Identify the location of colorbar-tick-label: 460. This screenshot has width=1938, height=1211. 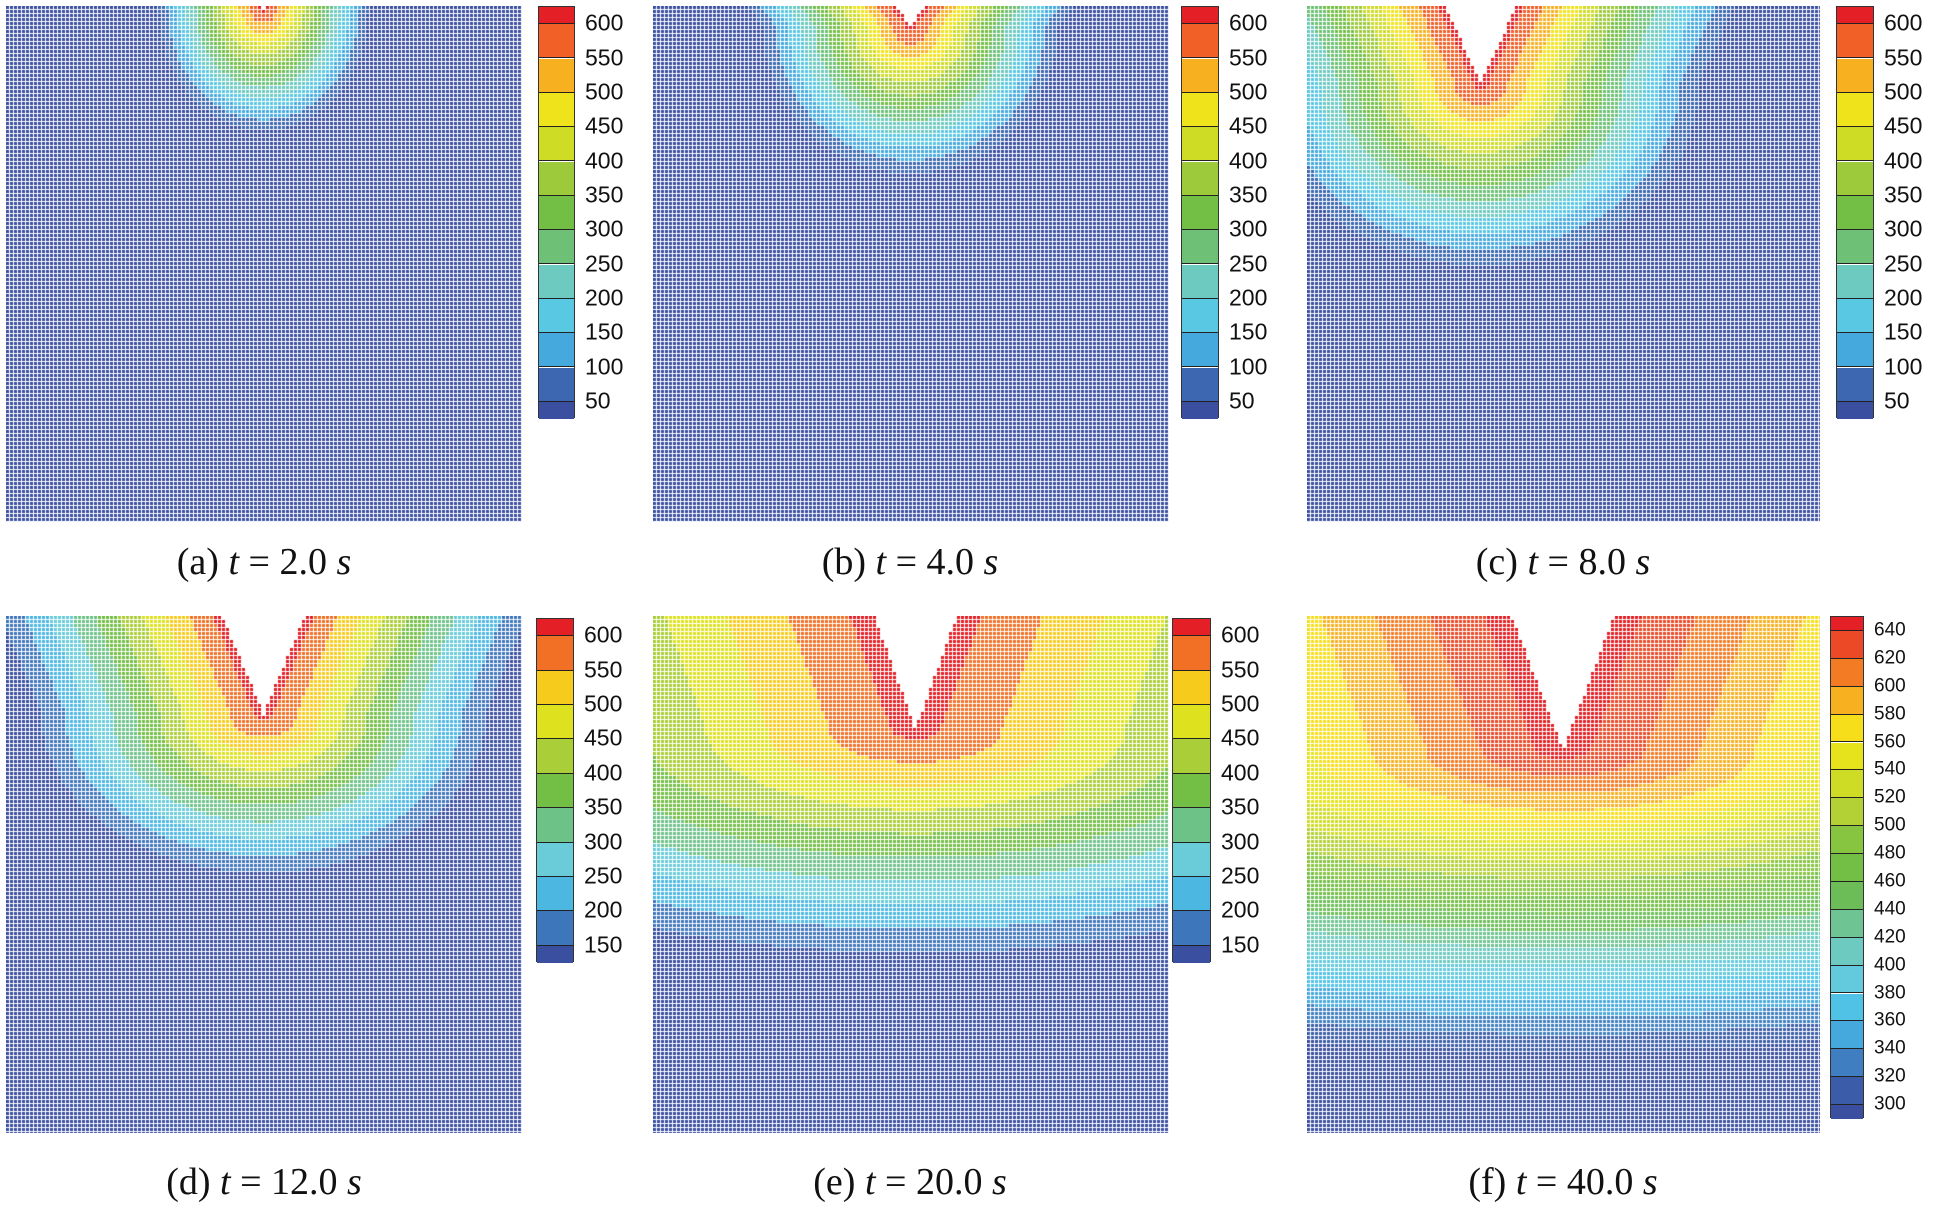
(1890, 881).